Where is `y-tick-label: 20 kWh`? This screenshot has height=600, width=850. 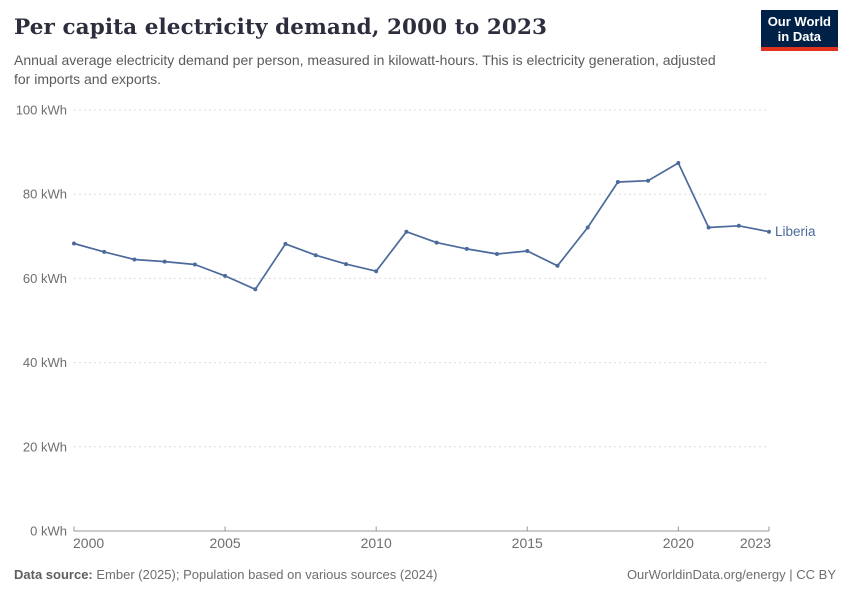 y-tick-label: 20 kWh is located at coordinates (45, 446).